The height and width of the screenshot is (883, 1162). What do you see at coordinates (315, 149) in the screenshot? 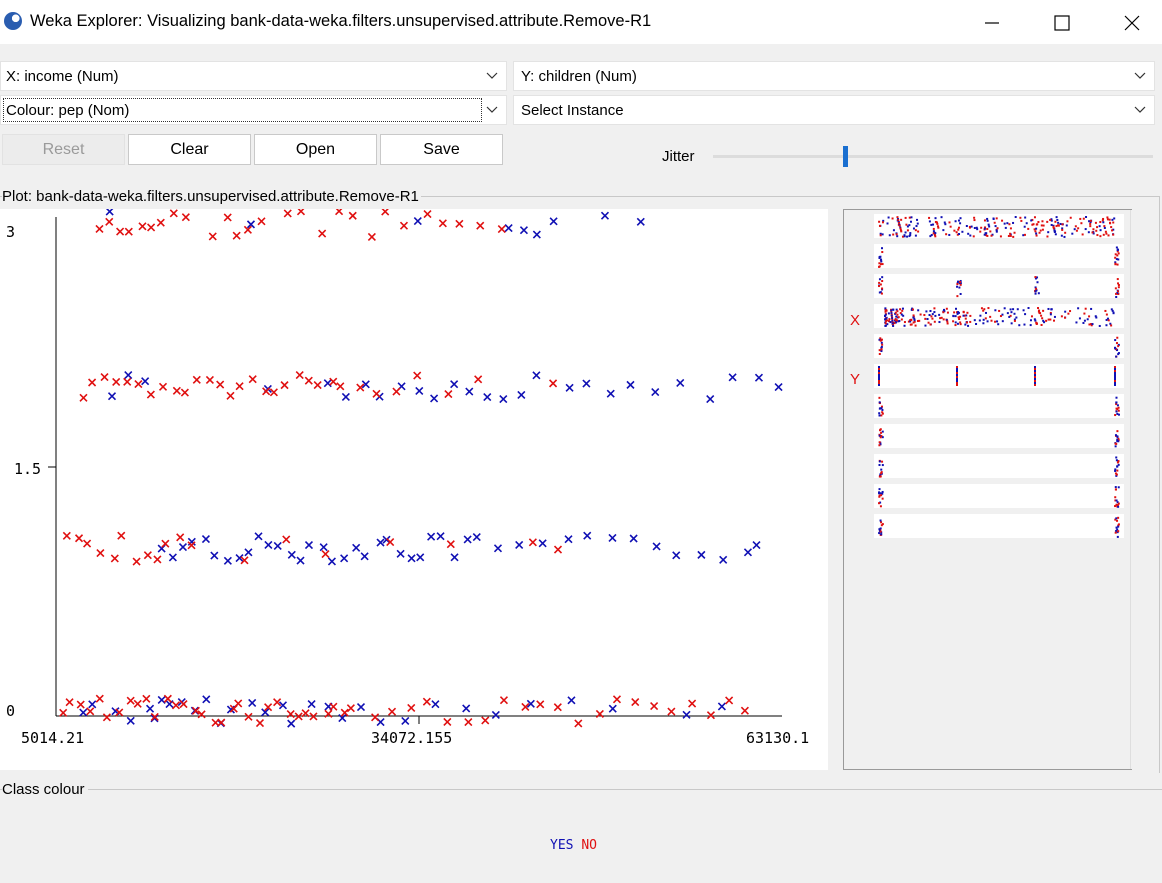
I see `open-button: Open` at bounding box center [315, 149].